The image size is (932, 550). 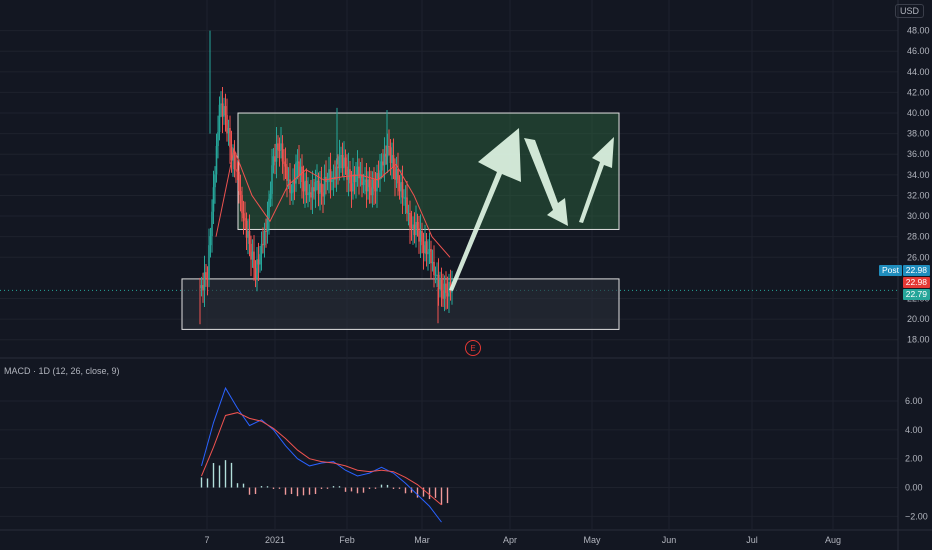 What do you see at coordinates (914, 488) in the screenshot?
I see `macd-tick-label: 0.00` at bounding box center [914, 488].